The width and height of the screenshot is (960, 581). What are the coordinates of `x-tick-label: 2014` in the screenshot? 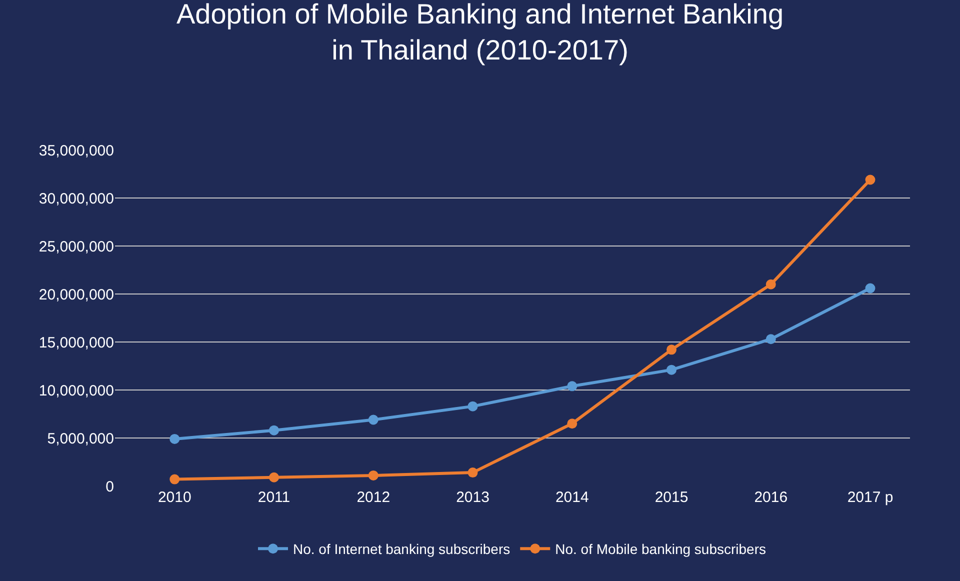 It's located at (572, 497).